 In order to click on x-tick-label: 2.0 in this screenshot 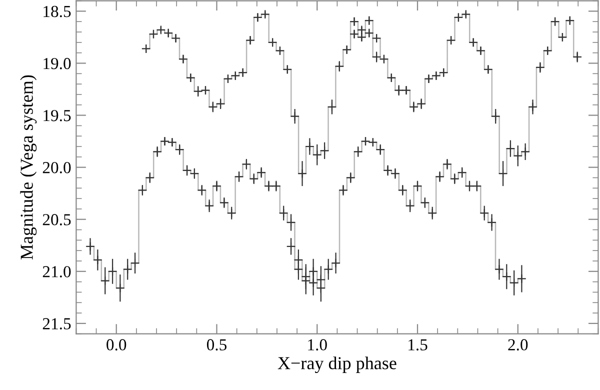, I will do `click(518, 345)`.